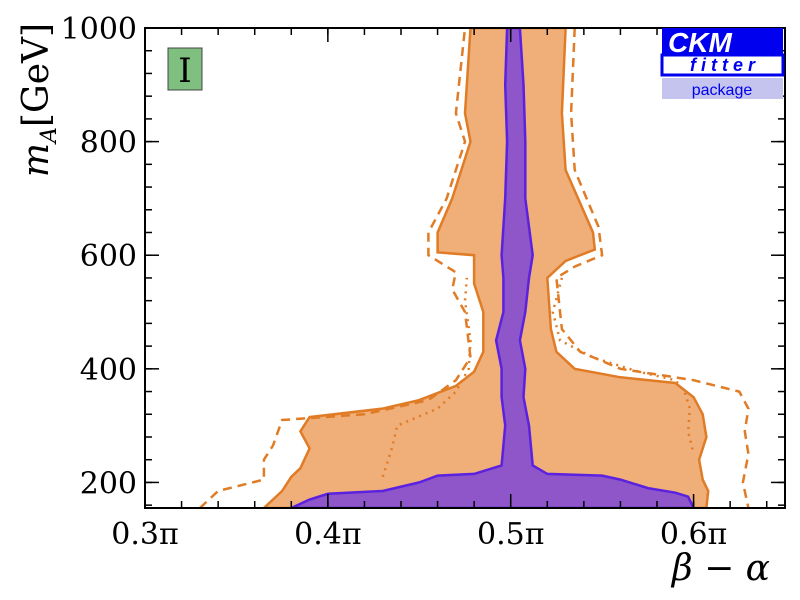 The height and width of the screenshot is (600, 800). What do you see at coordinates (693, 534) in the screenshot?
I see `x-tick-label: 0.6π` at bounding box center [693, 534].